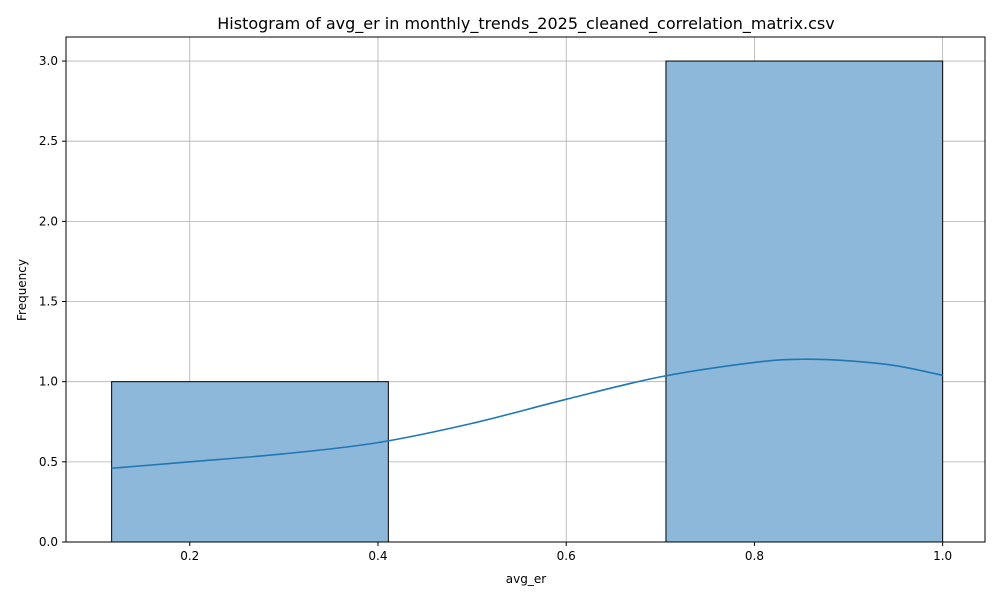  Describe the element at coordinates (566, 556) in the screenshot. I see `x-tick-label-2: 0.6` at that location.